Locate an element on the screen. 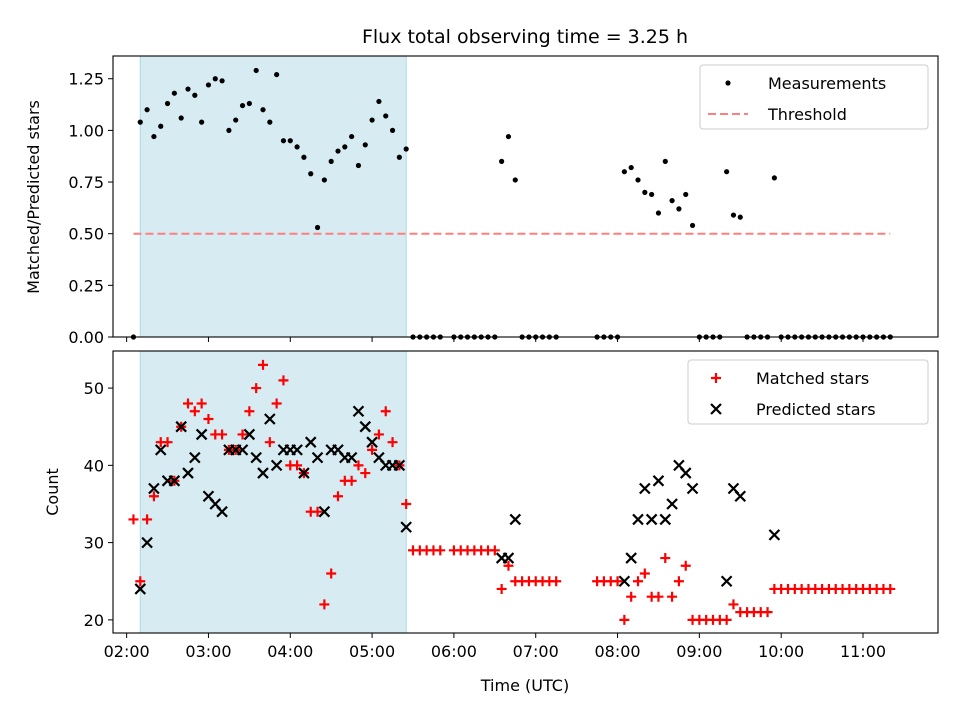  top-legend-box is located at coordinates (814, 97).